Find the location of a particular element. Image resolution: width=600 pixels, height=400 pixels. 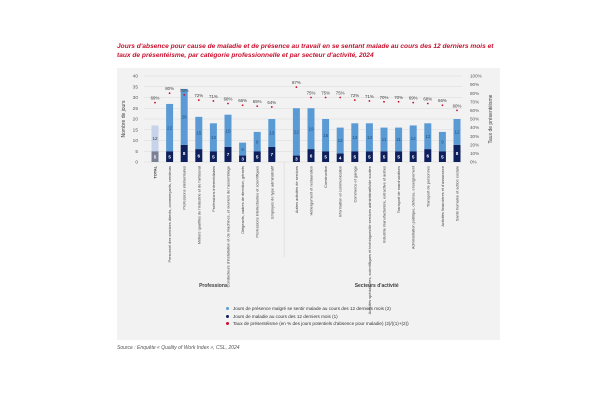

x-tick-label: Dirigeants, cadres de direction, gérants is located at coordinates (242, 200).